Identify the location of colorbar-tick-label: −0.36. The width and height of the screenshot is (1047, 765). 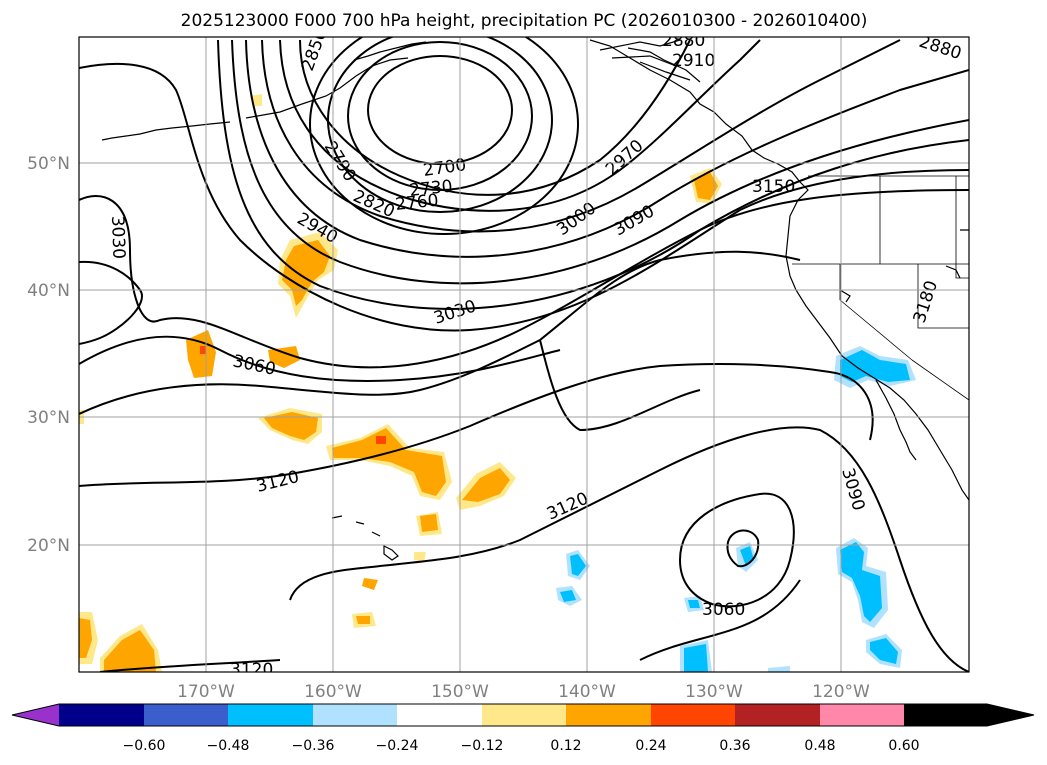
(313, 746).